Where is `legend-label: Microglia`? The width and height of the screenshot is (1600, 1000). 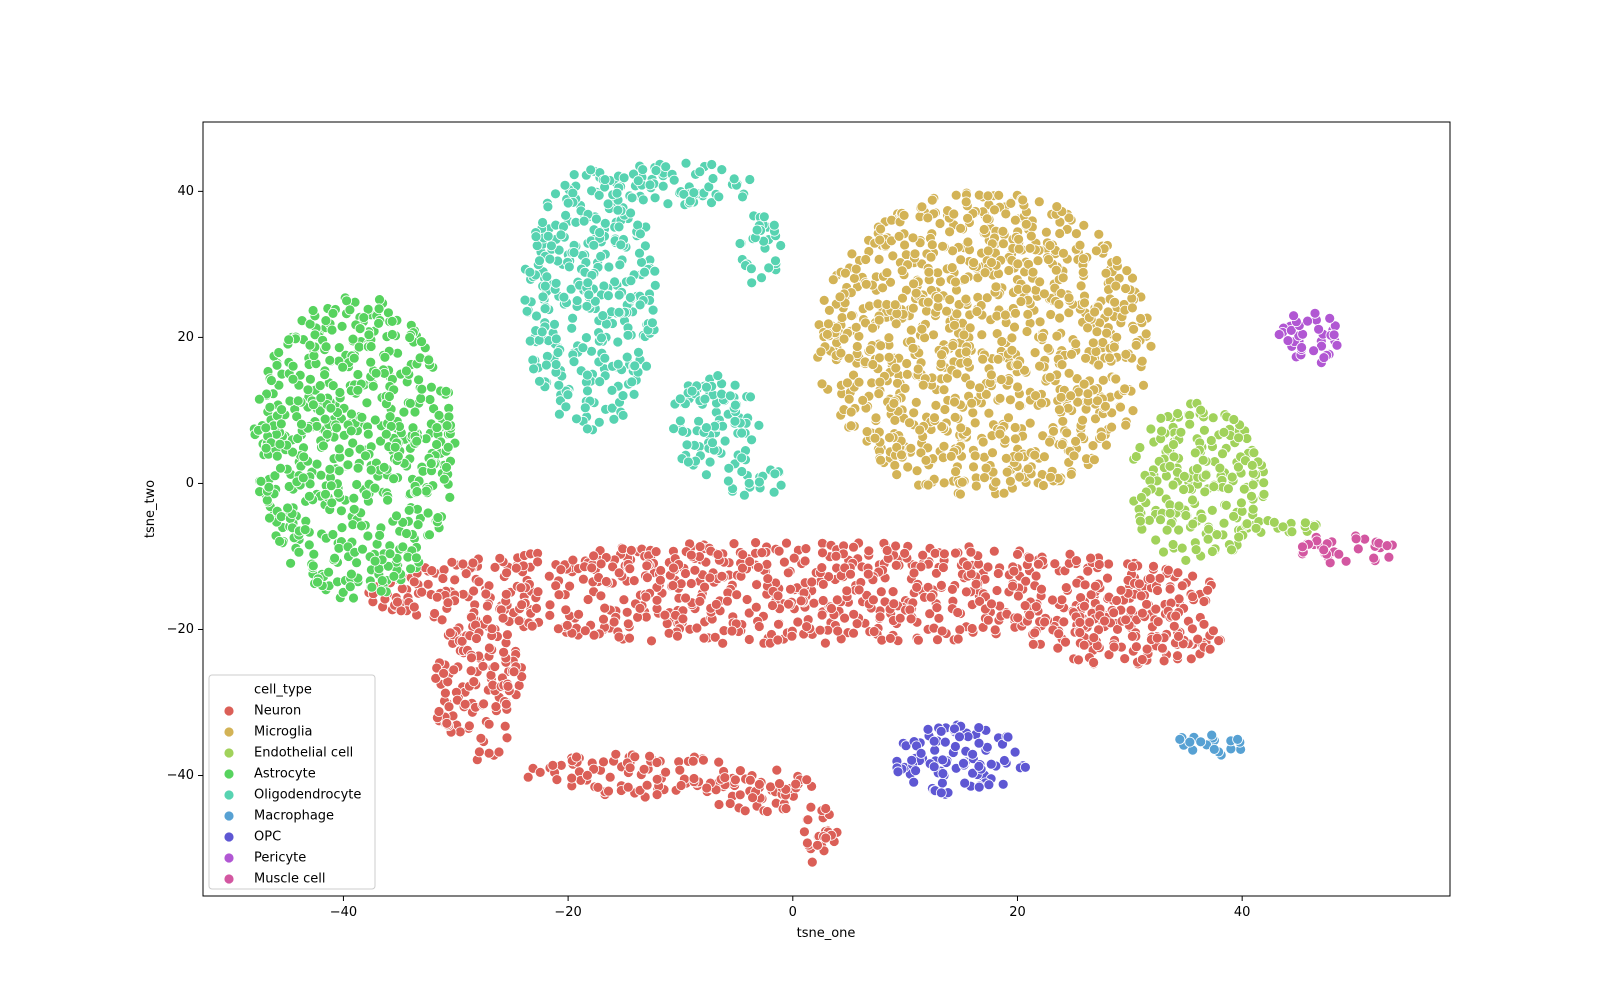 legend-label: Microglia is located at coordinates (283, 732).